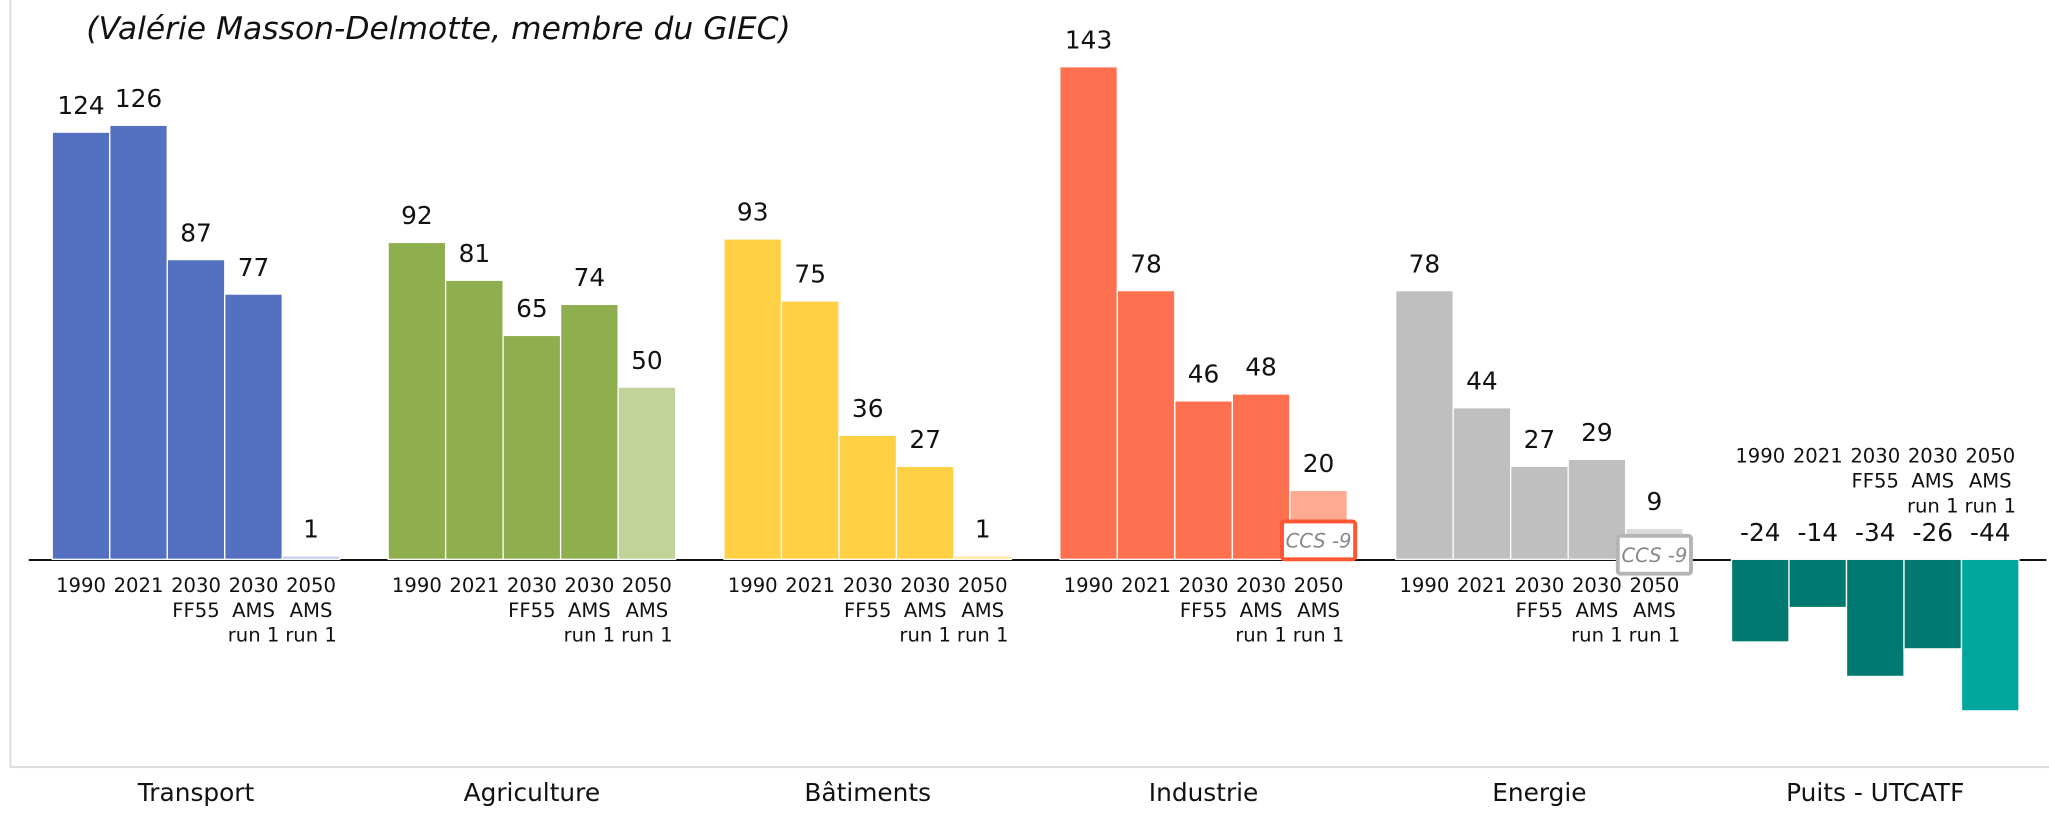 This screenshot has height=820, width=2049. Describe the element at coordinates (1204, 374) in the screenshot. I see `value-label: 46` at that location.